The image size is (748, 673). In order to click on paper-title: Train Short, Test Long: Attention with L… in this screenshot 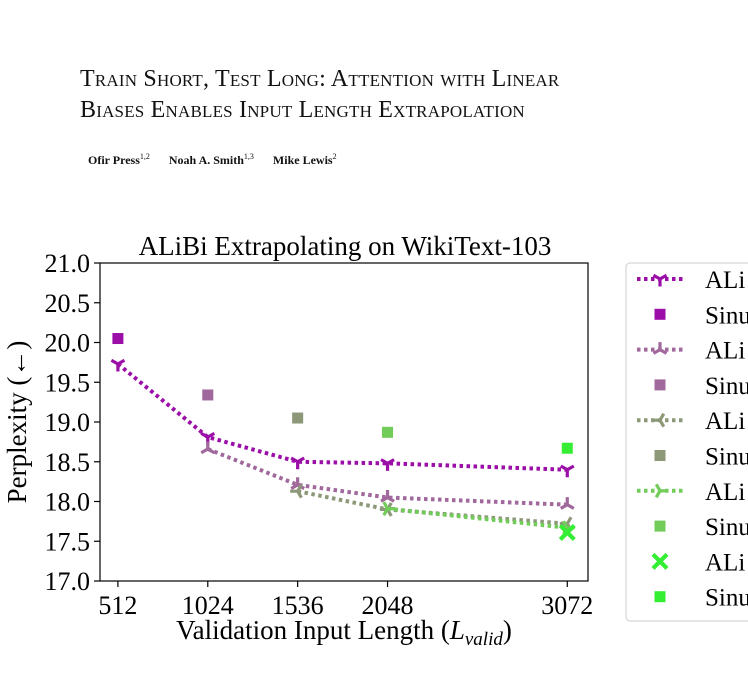, I will do `click(400, 95)`.